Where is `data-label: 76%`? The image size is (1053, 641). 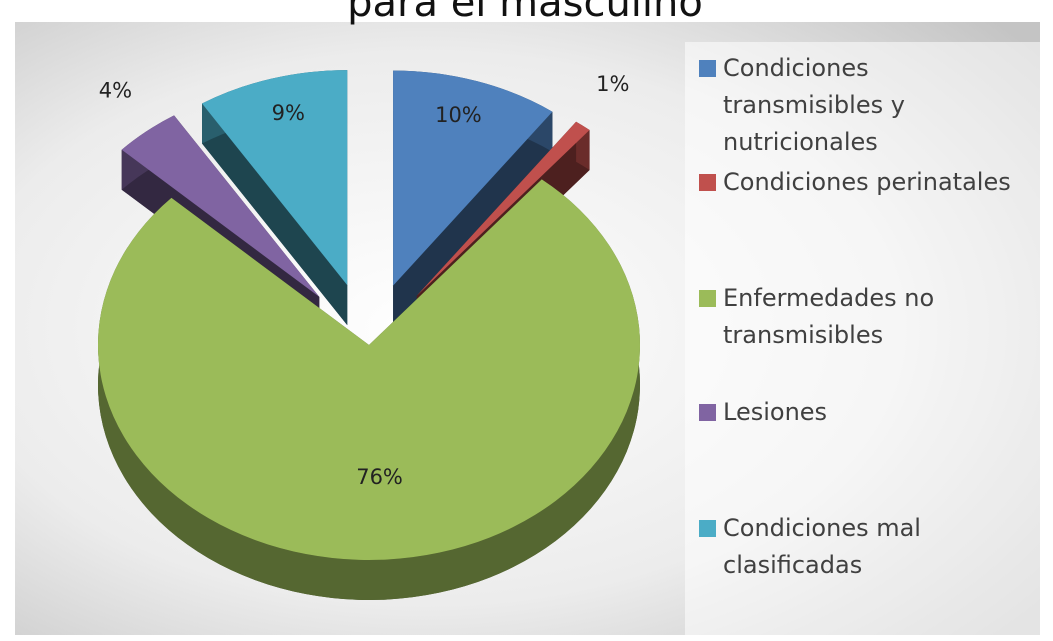 data-label: 76% is located at coordinates (379, 477).